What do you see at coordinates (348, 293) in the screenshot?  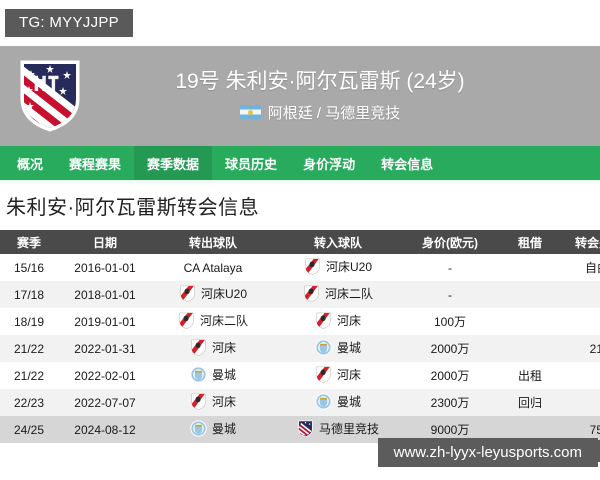 I see `cell-to-club-label: 河床二队` at bounding box center [348, 293].